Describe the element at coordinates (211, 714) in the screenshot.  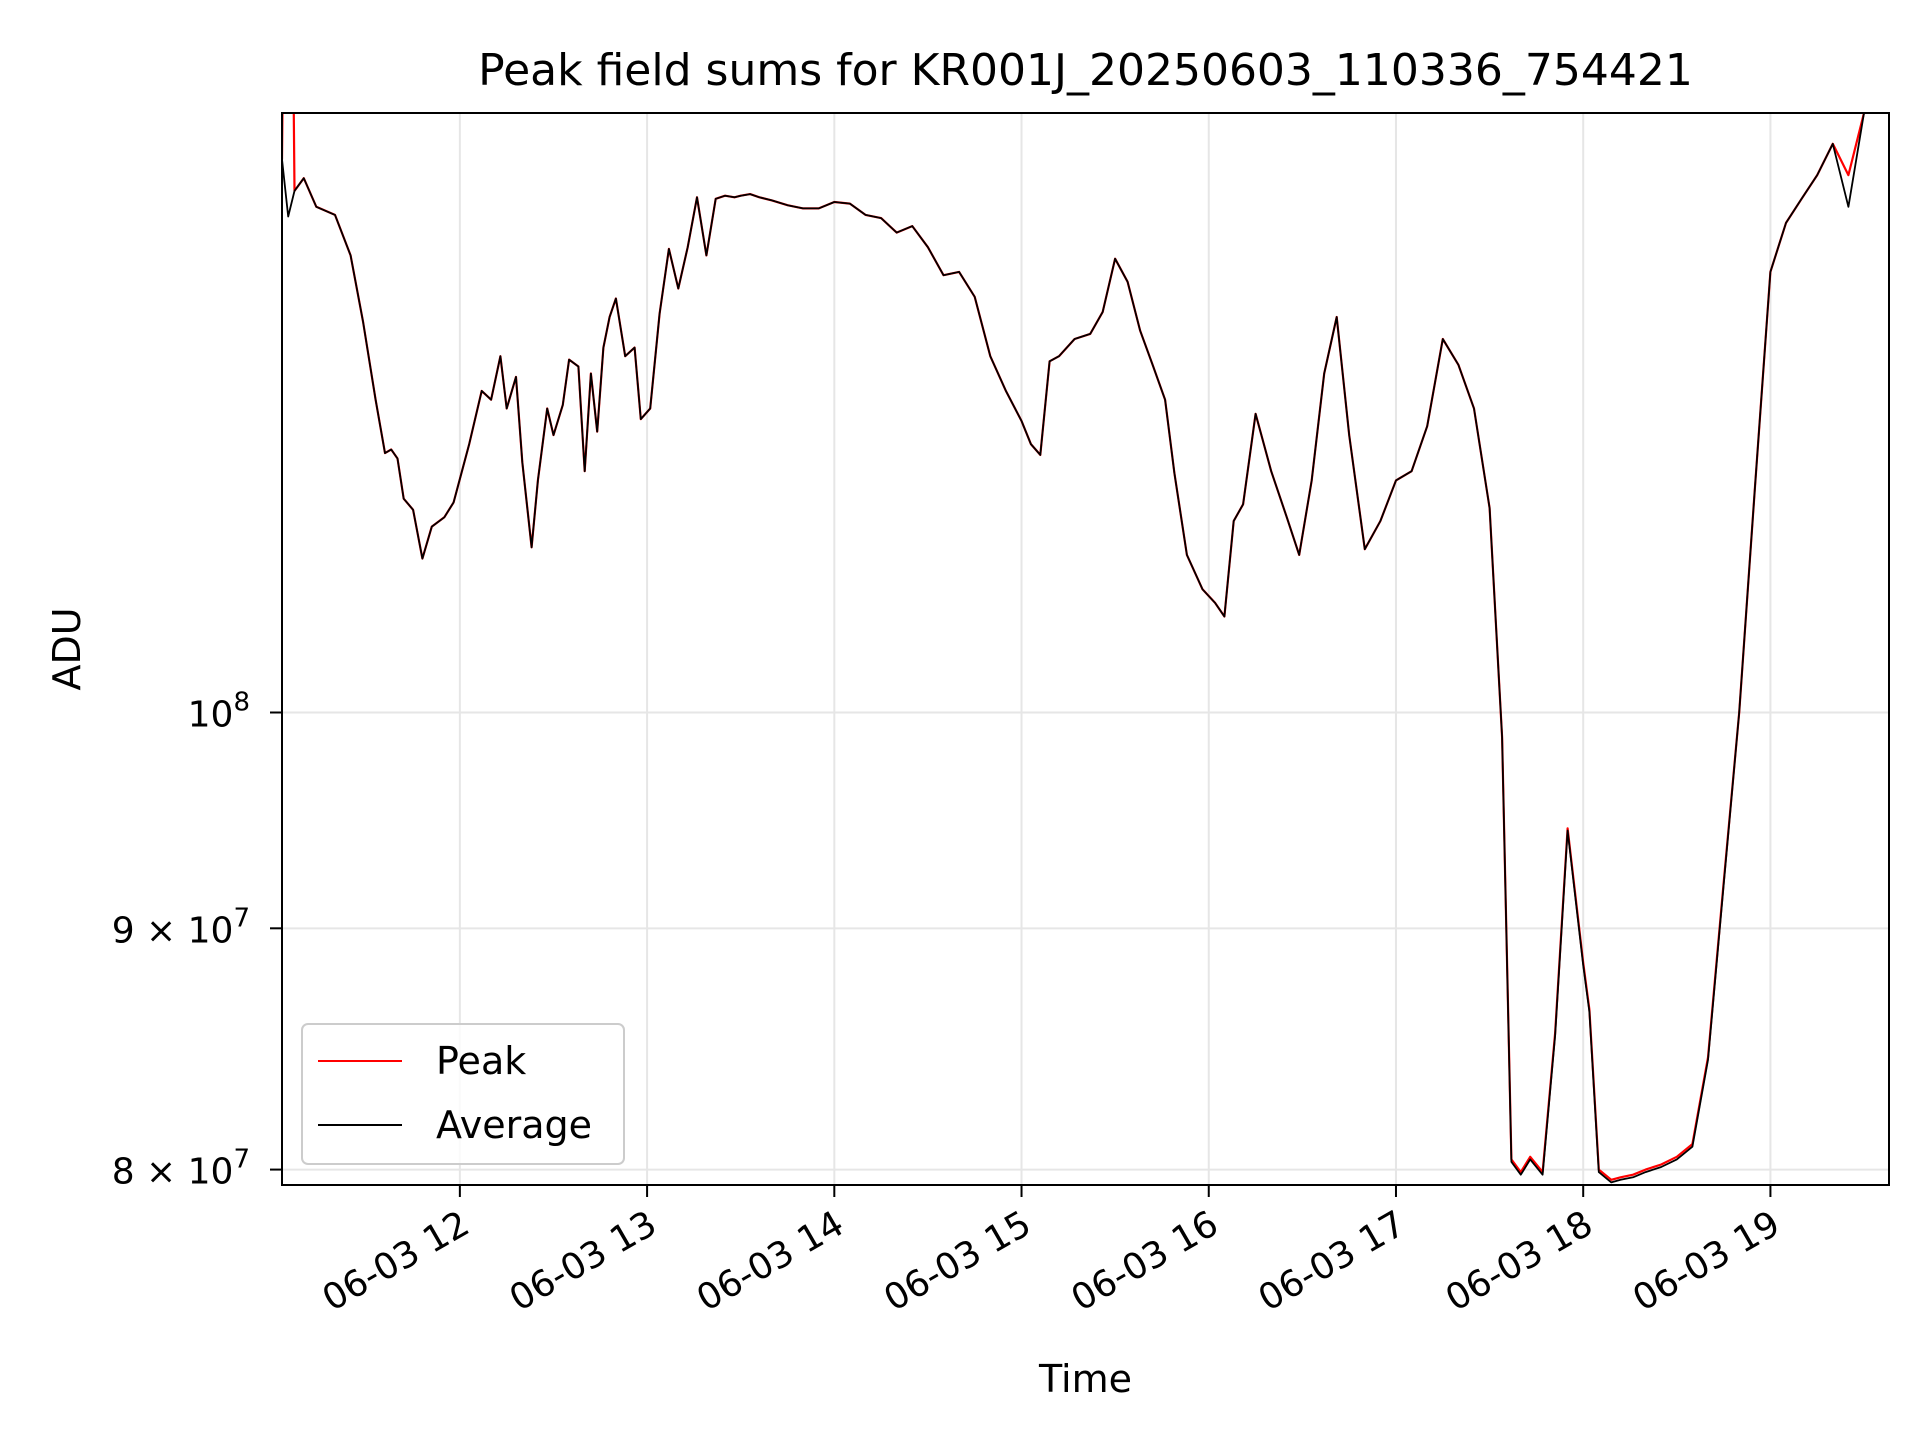
I see `y-tick-base: 10` at that location.